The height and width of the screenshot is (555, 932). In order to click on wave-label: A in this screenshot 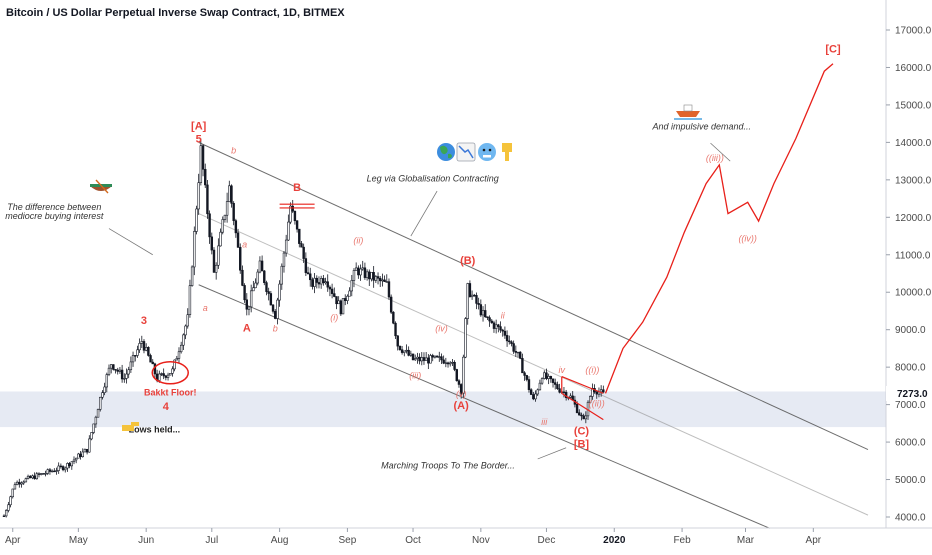, I will do `click(247, 329)`.